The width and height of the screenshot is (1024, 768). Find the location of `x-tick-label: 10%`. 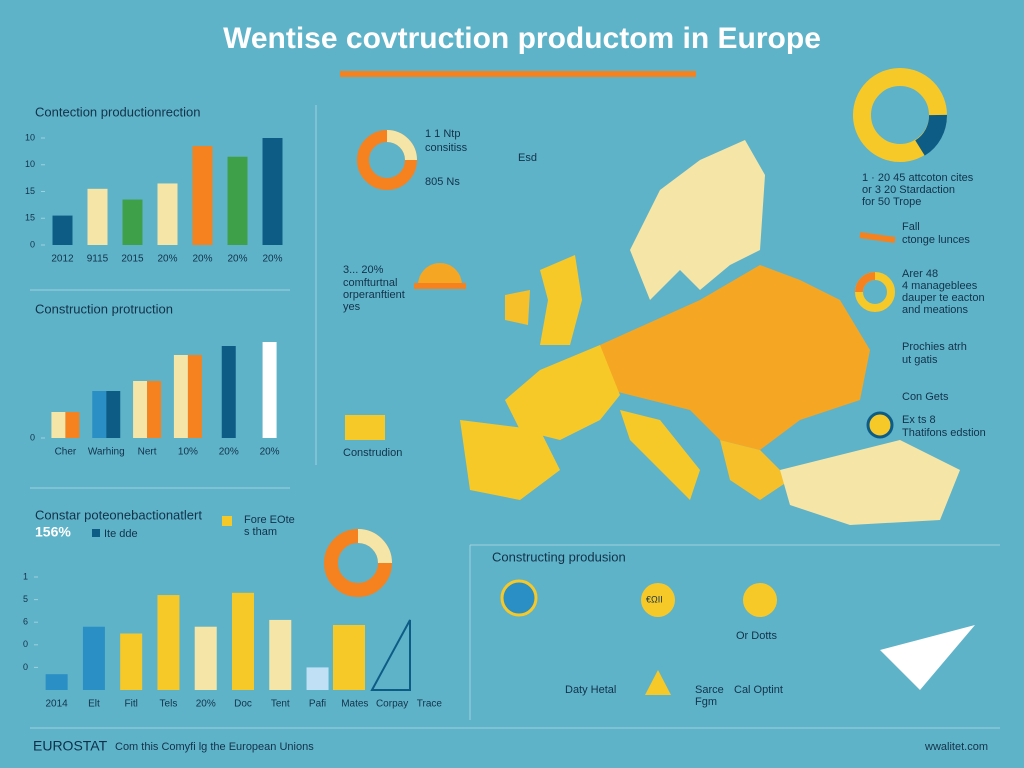

x-tick-label: 10% is located at coordinates (188, 452).